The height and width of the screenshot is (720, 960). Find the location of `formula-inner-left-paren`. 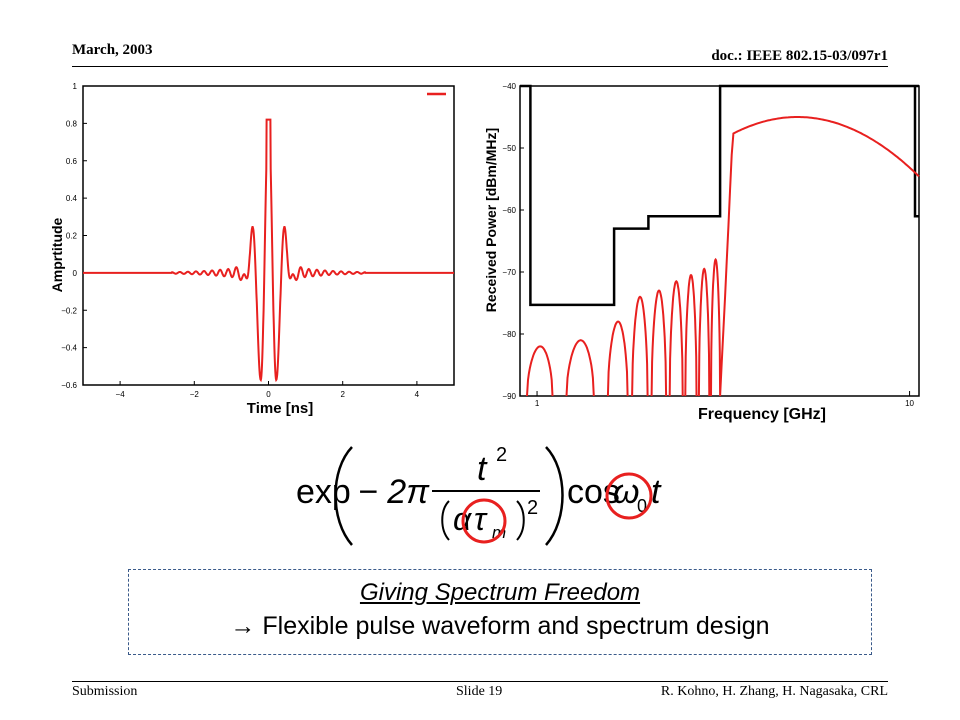

formula-inner-left-paren is located at coordinates (445, 520).